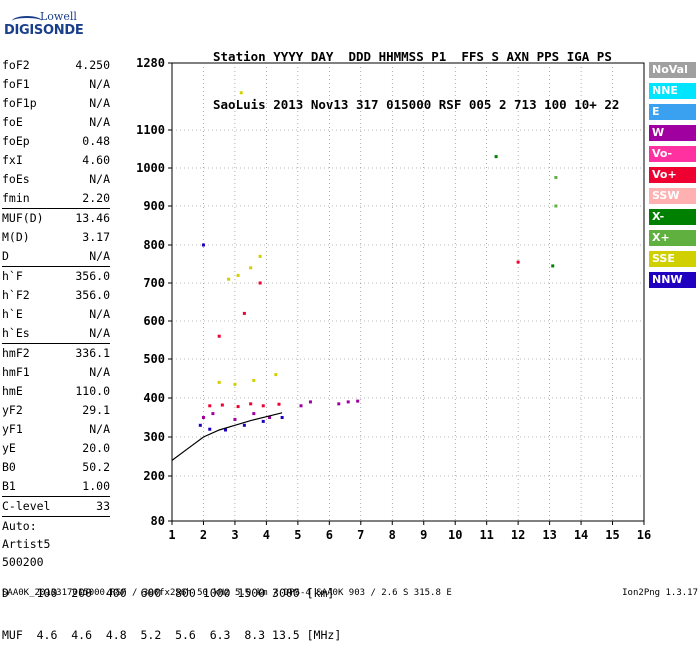 This screenshot has width=700, height=656. What do you see at coordinates (96, 141) in the screenshot?
I see `param-value: 0.48` at bounding box center [96, 141].